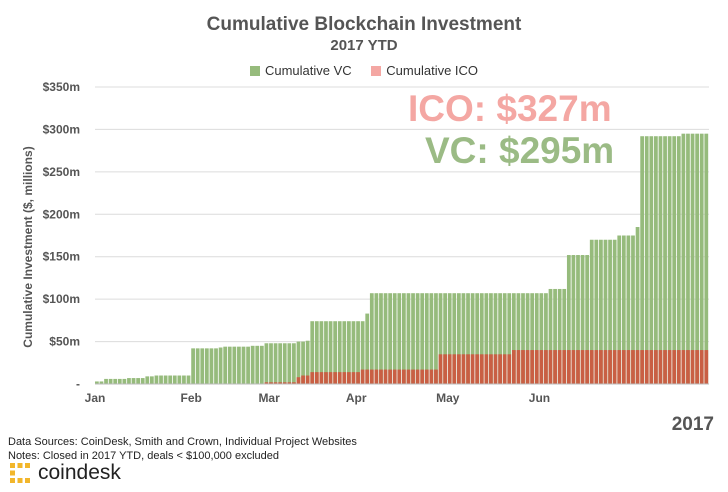 The height and width of the screenshot is (492, 728). Describe the element at coordinates (510, 108) in the screenshot. I see `annotation-ico: ICO: $327m` at that location.